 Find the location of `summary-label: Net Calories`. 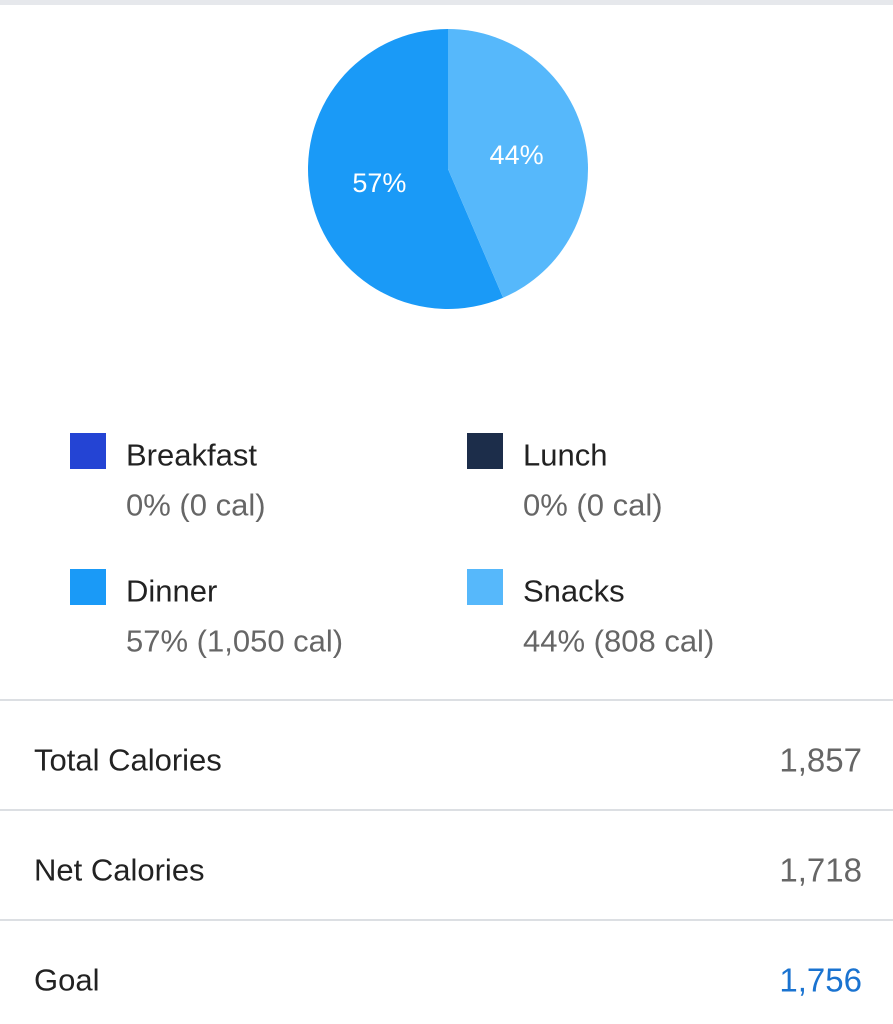

summary-label: Net Calories is located at coordinates (119, 870).